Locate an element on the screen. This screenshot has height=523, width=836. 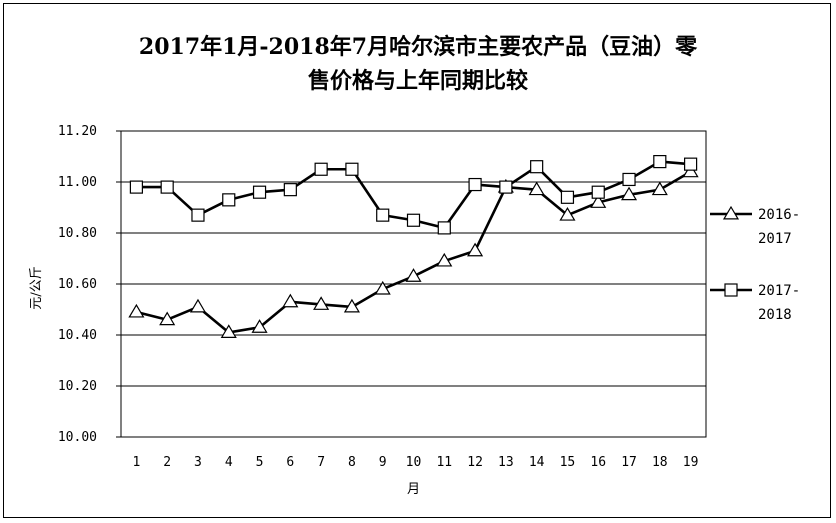
x-tick-label: 16 is located at coordinates (598, 462).